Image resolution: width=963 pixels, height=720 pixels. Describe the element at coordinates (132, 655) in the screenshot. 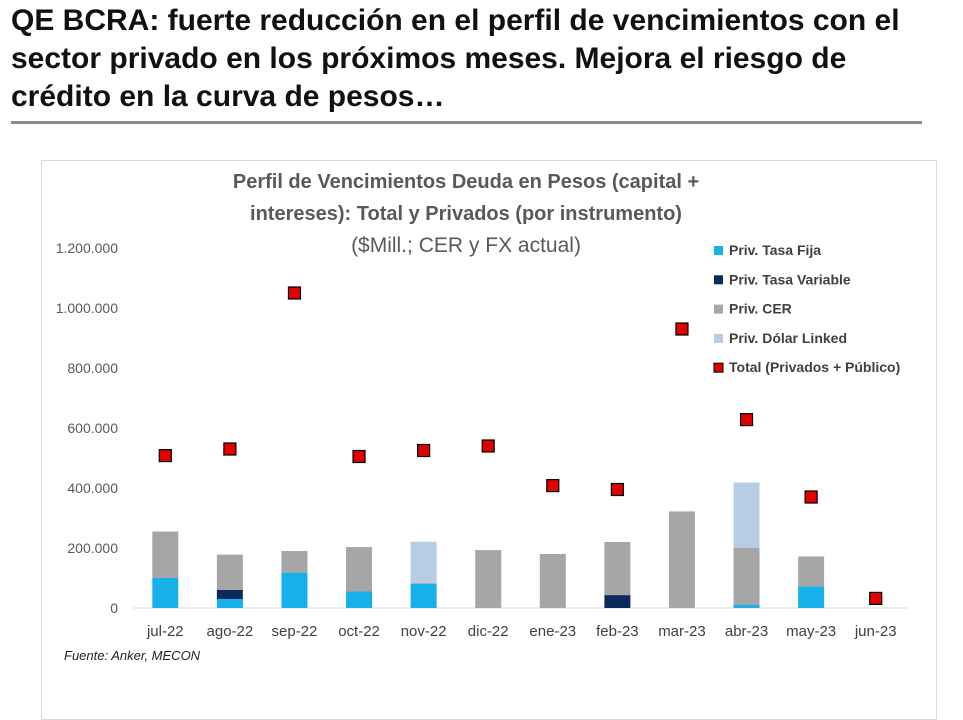

I see `chart-source: Fuente: Anker, MECON` at that location.